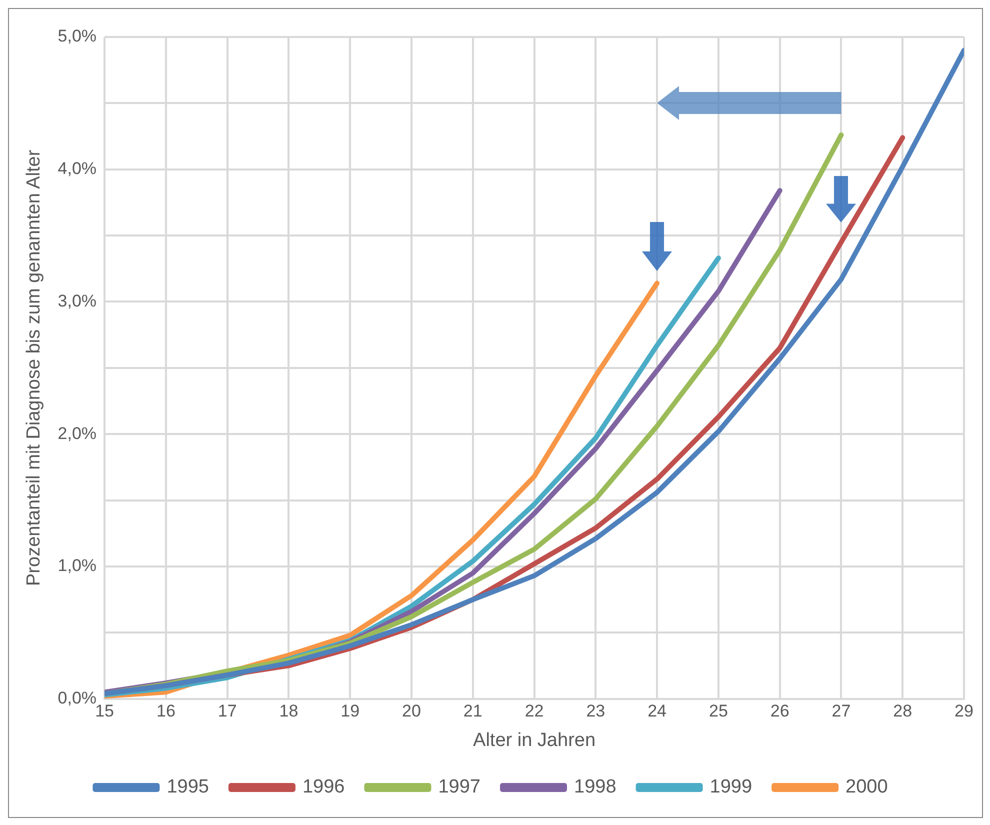  What do you see at coordinates (841, 711) in the screenshot?
I see `x-tick-label: 27` at bounding box center [841, 711].